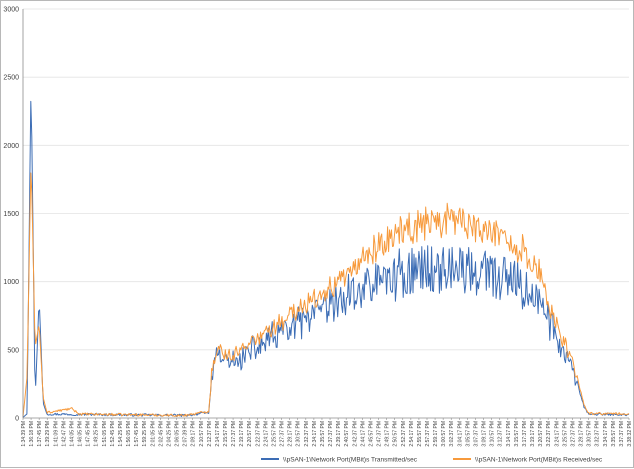 The image size is (634, 469). I want to click on y-tick-label-1500: 1500, so click(11, 214).